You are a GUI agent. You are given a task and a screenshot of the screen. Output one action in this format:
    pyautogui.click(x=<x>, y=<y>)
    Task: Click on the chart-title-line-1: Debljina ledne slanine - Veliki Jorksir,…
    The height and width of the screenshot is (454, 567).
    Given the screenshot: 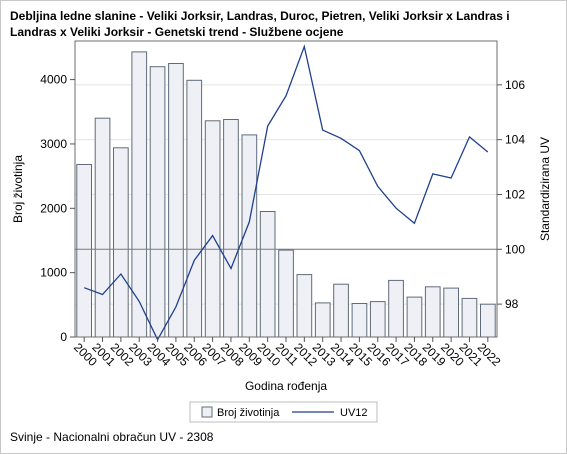 What is the action you would take?
    pyautogui.click(x=260, y=16)
    